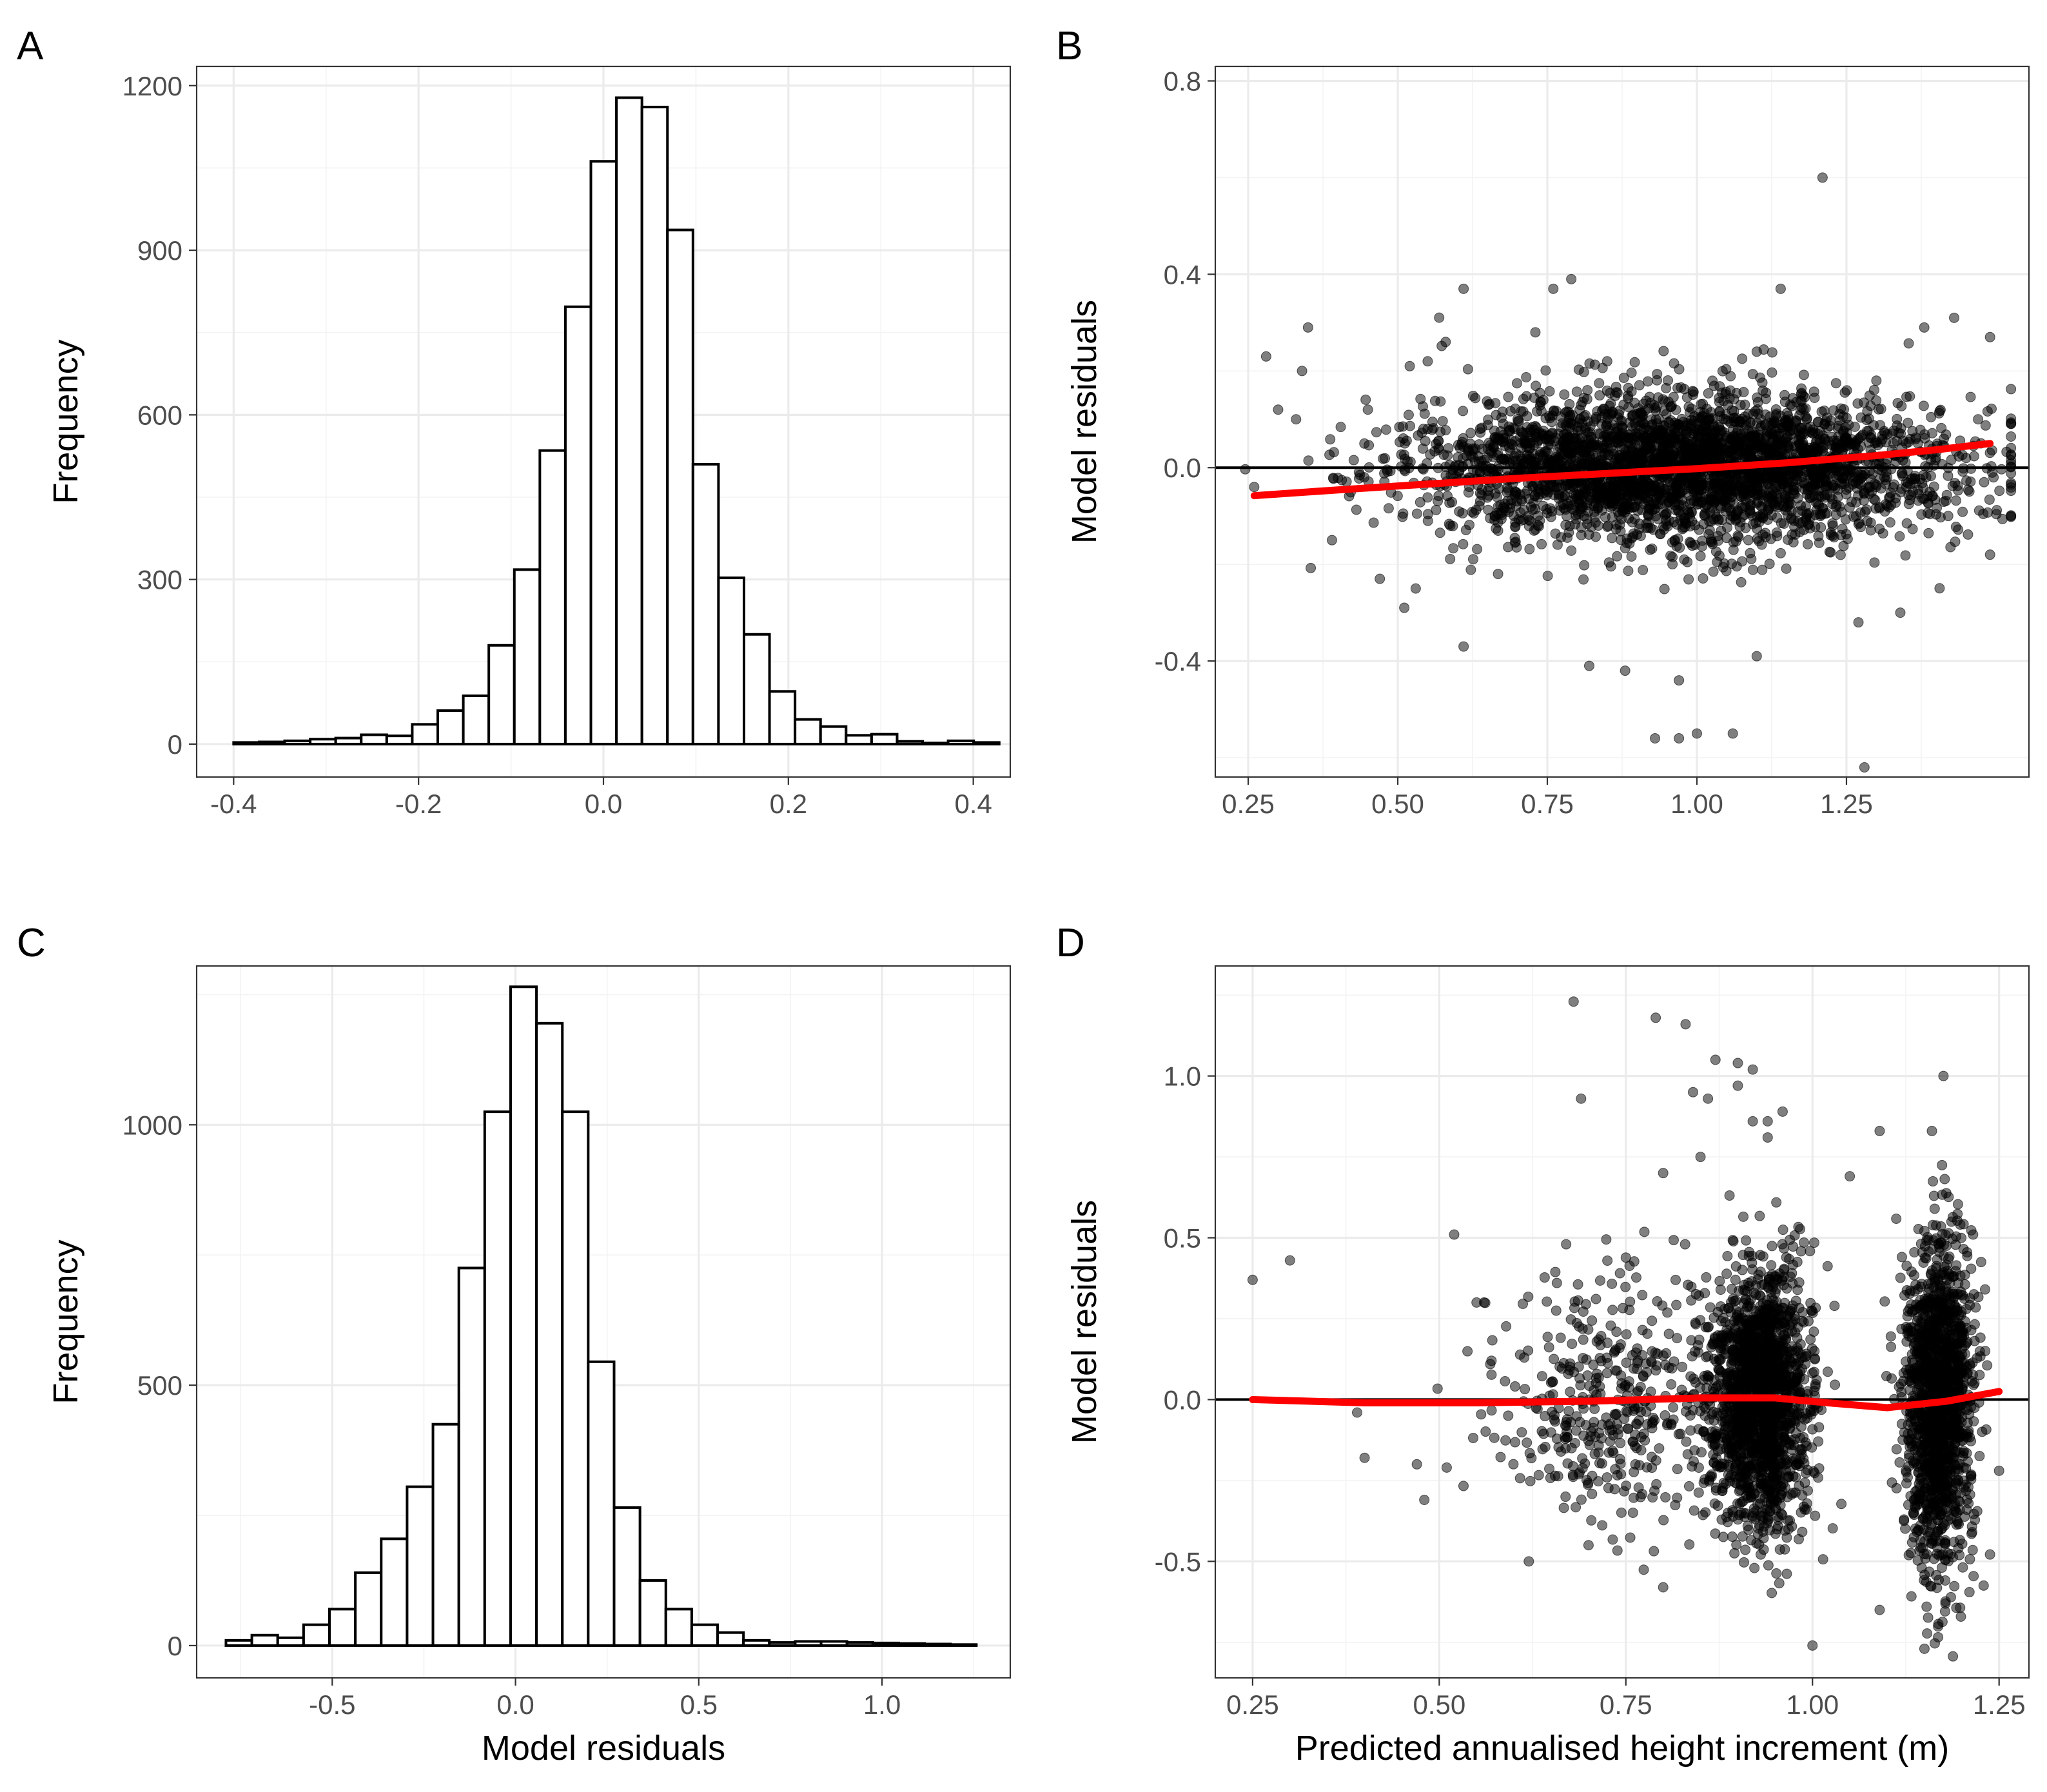  I want to click on x-tick-label: 0.75, so click(1547, 804).